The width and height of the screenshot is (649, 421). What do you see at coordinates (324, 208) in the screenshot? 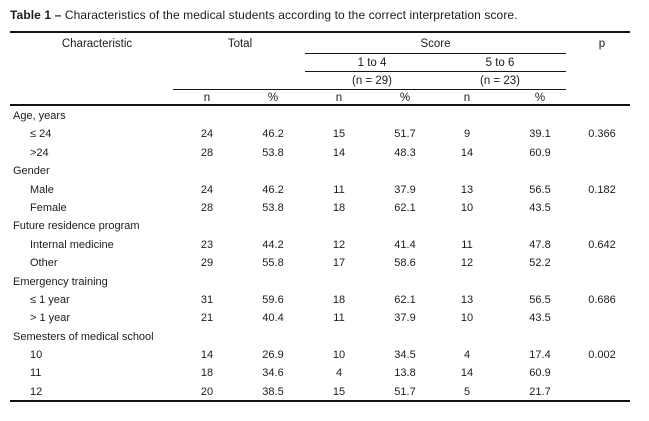
I see `table-row: Female 28 53.8 18 62.1 10 43.5` at bounding box center [324, 208].